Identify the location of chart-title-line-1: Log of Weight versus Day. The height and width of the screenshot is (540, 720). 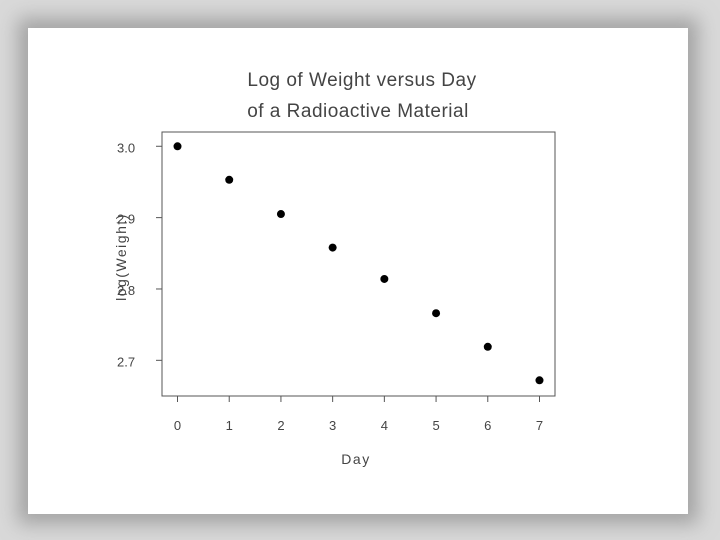
(361, 80).